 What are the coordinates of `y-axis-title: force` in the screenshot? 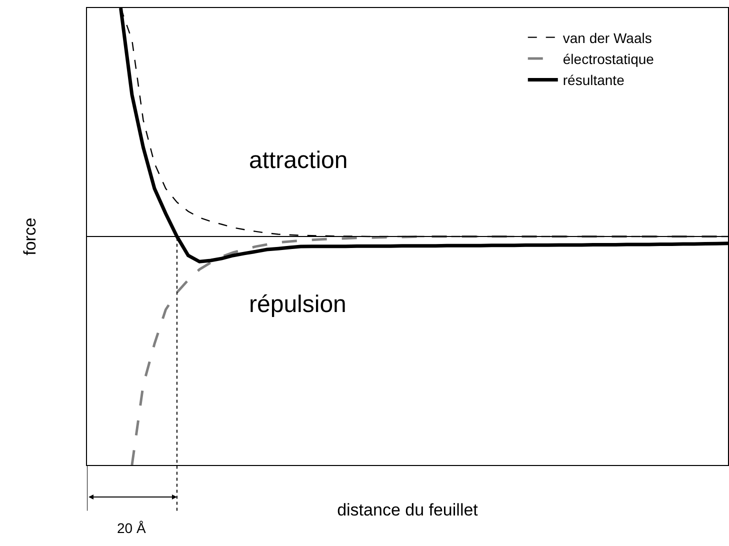 It's located at (30, 237).